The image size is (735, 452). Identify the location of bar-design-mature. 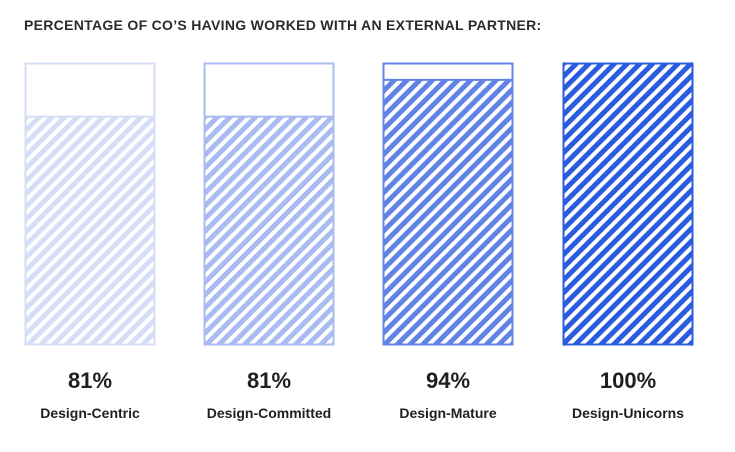
(448, 212).